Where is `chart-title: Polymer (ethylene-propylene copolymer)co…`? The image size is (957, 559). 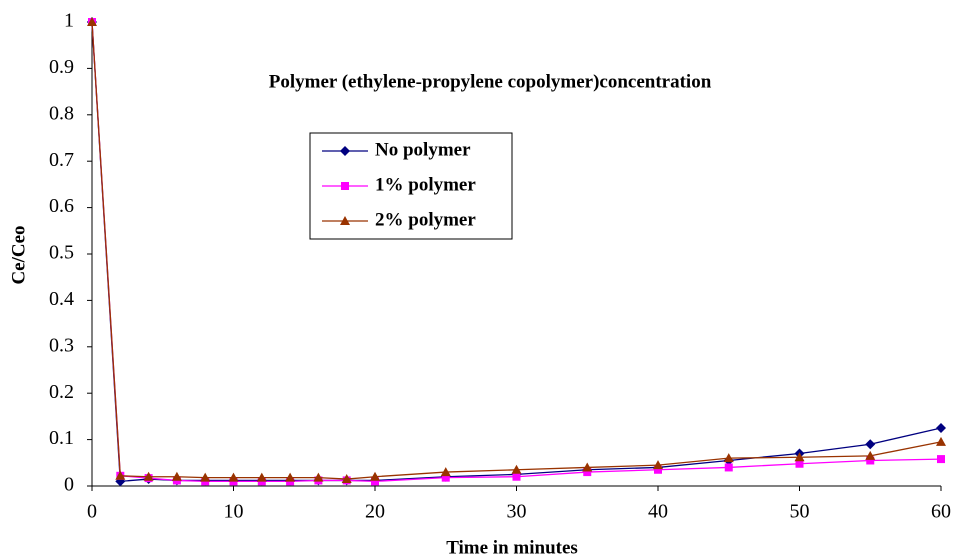
chart-title: Polymer (ethylene-propylene copolymer)co… is located at coordinates (490, 81).